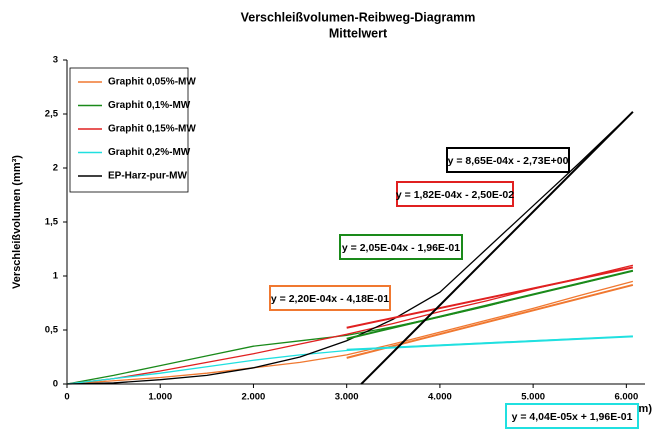 The height and width of the screenshot is (429, 658). What do you see at coordinates (52, 222) in the screenshot?
I see `y-tick-label: 1,5` at bounding box center [52, 222].